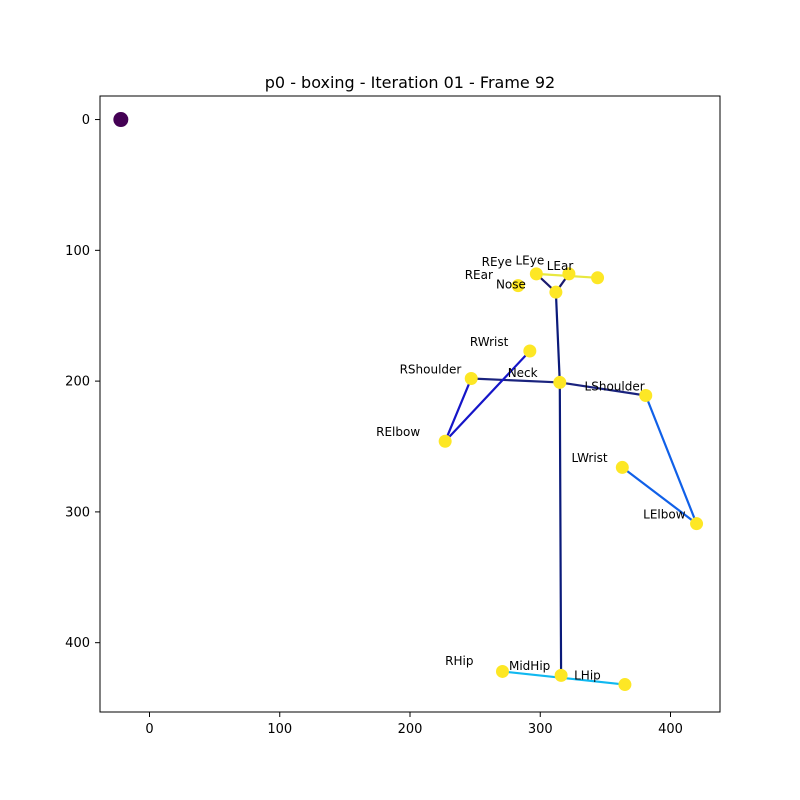  Describe the element at coordinates (530, 351) in the screenshot. I see `keypoint-rwrist` at that location.